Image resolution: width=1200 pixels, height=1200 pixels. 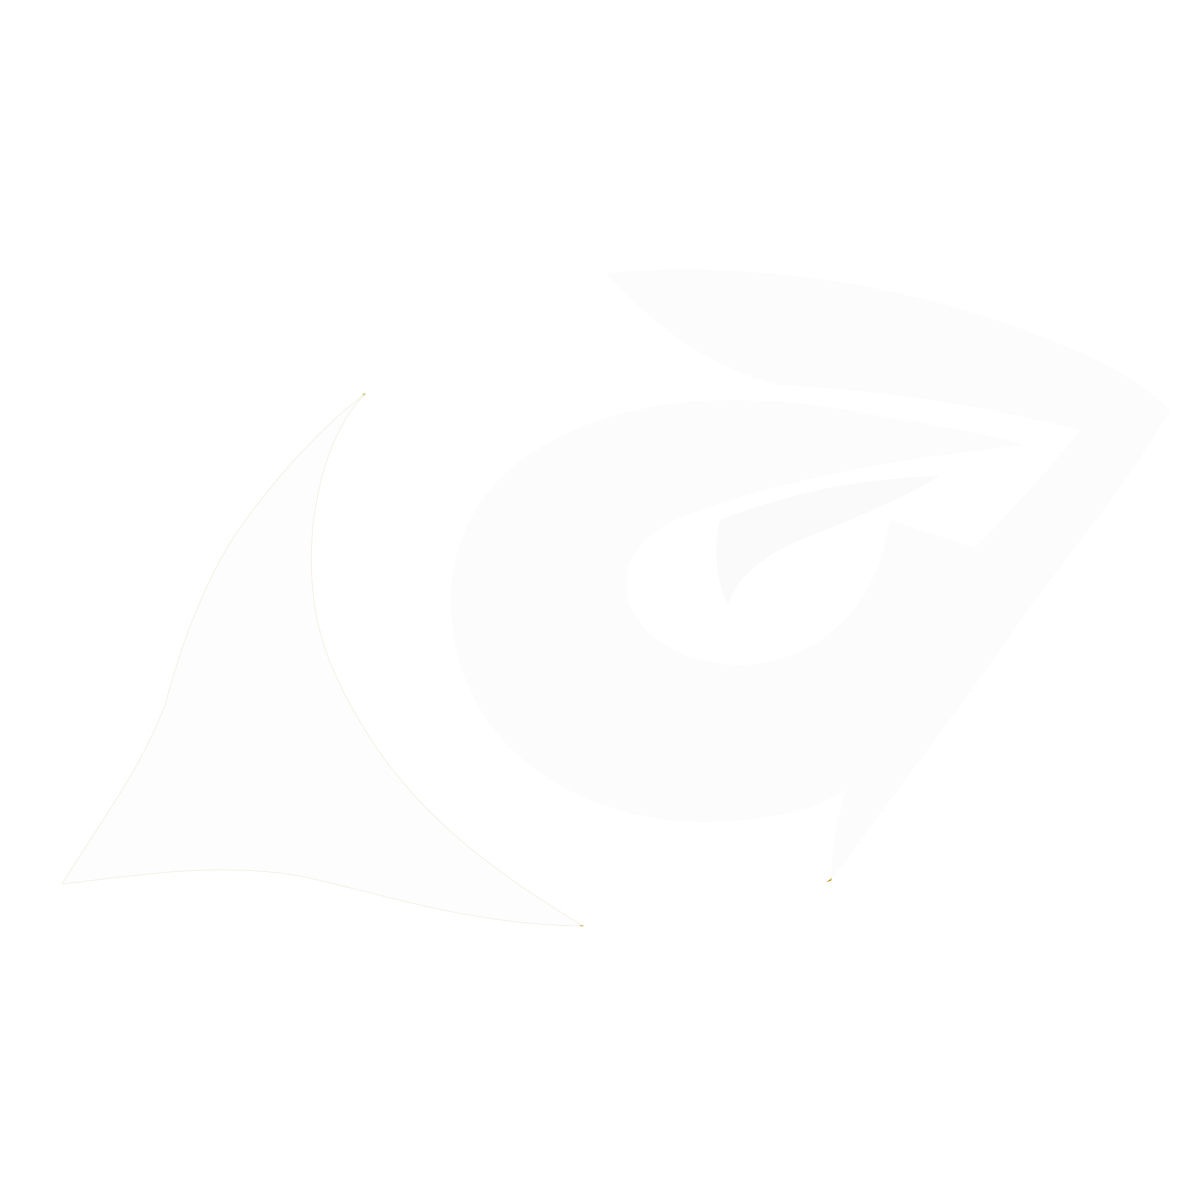 What do you see at coordinates (829, 880) in the screenshot?
I see `small-mark-bottom-right` at bounding box center [829, 880].